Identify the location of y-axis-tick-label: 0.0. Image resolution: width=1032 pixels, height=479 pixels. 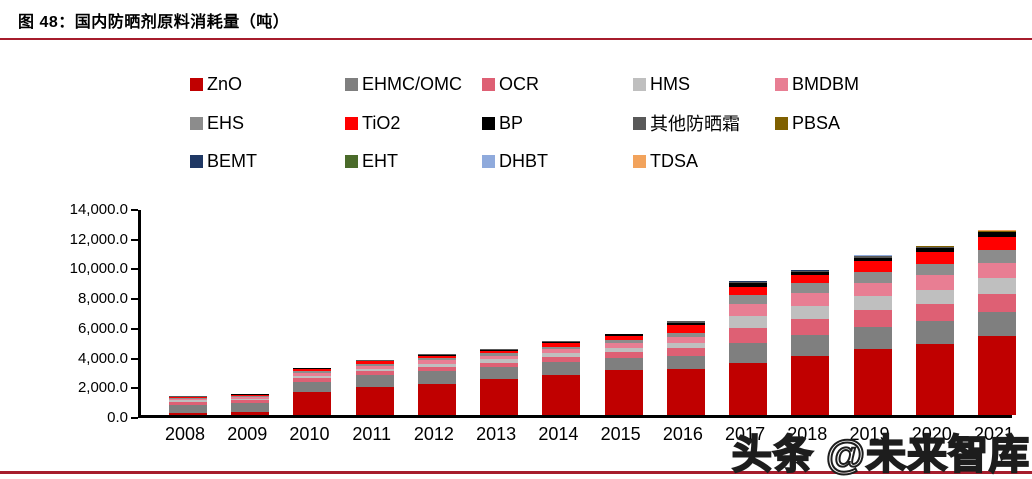
(117, 417).